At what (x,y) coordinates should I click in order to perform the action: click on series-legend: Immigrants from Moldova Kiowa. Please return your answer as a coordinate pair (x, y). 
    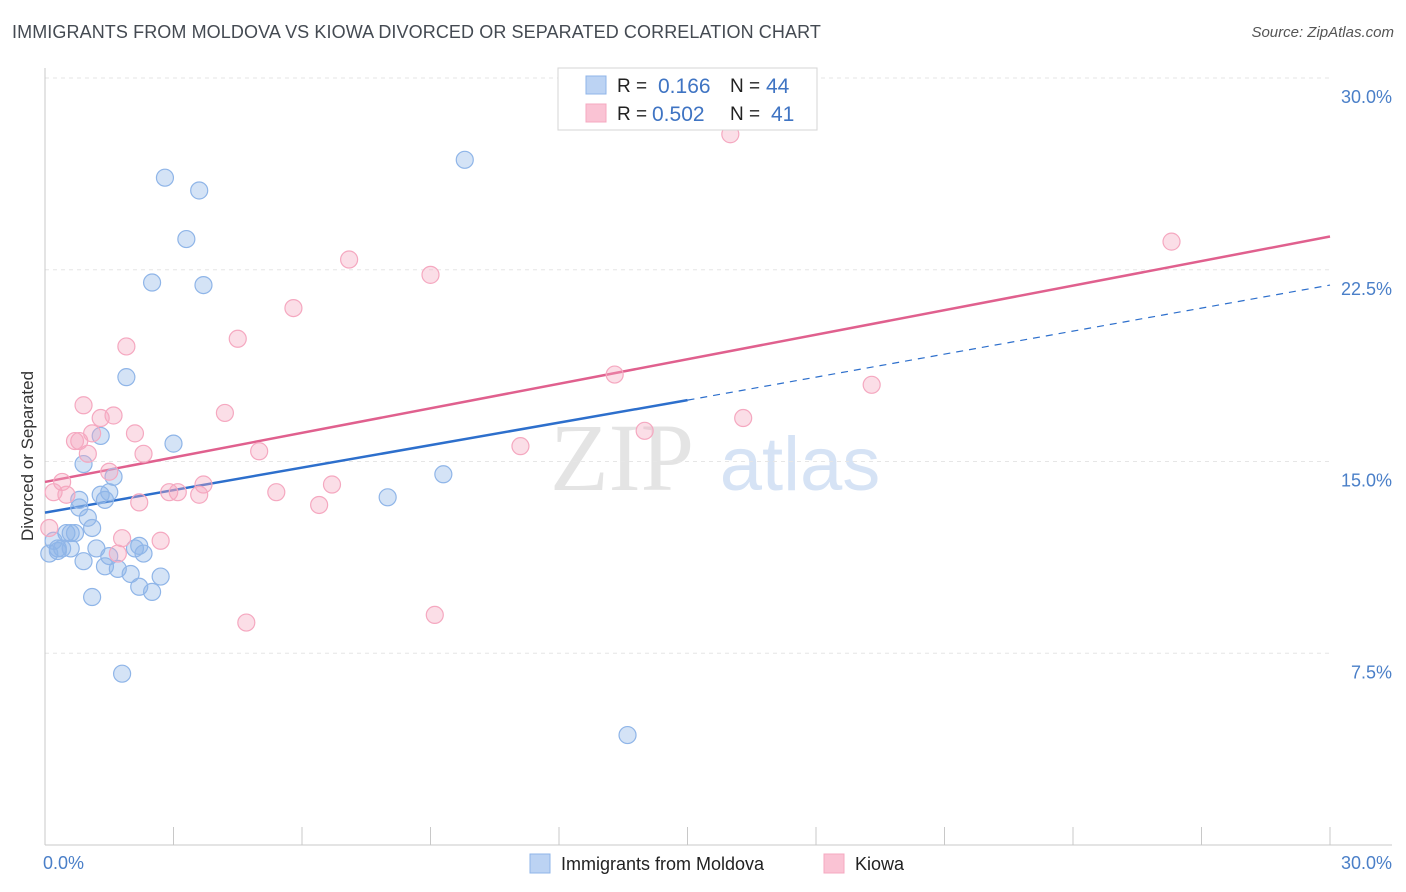
    Looking at the image, I should click on (717, 863).